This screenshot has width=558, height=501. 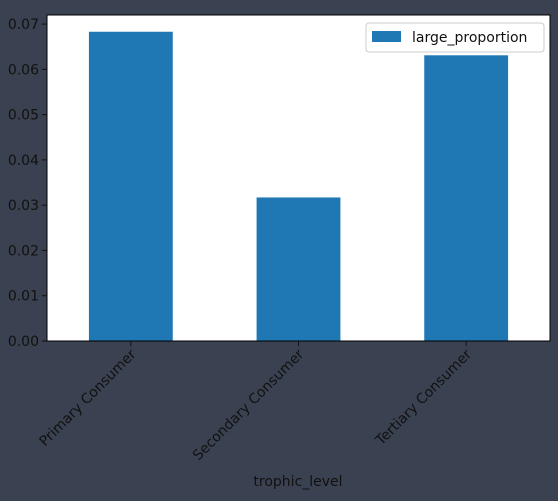 I want to click on y-axis: 0.00 0.01 0.02 0.03 0.04 0.05 0.06 0.07, so click(x=27, y=183).